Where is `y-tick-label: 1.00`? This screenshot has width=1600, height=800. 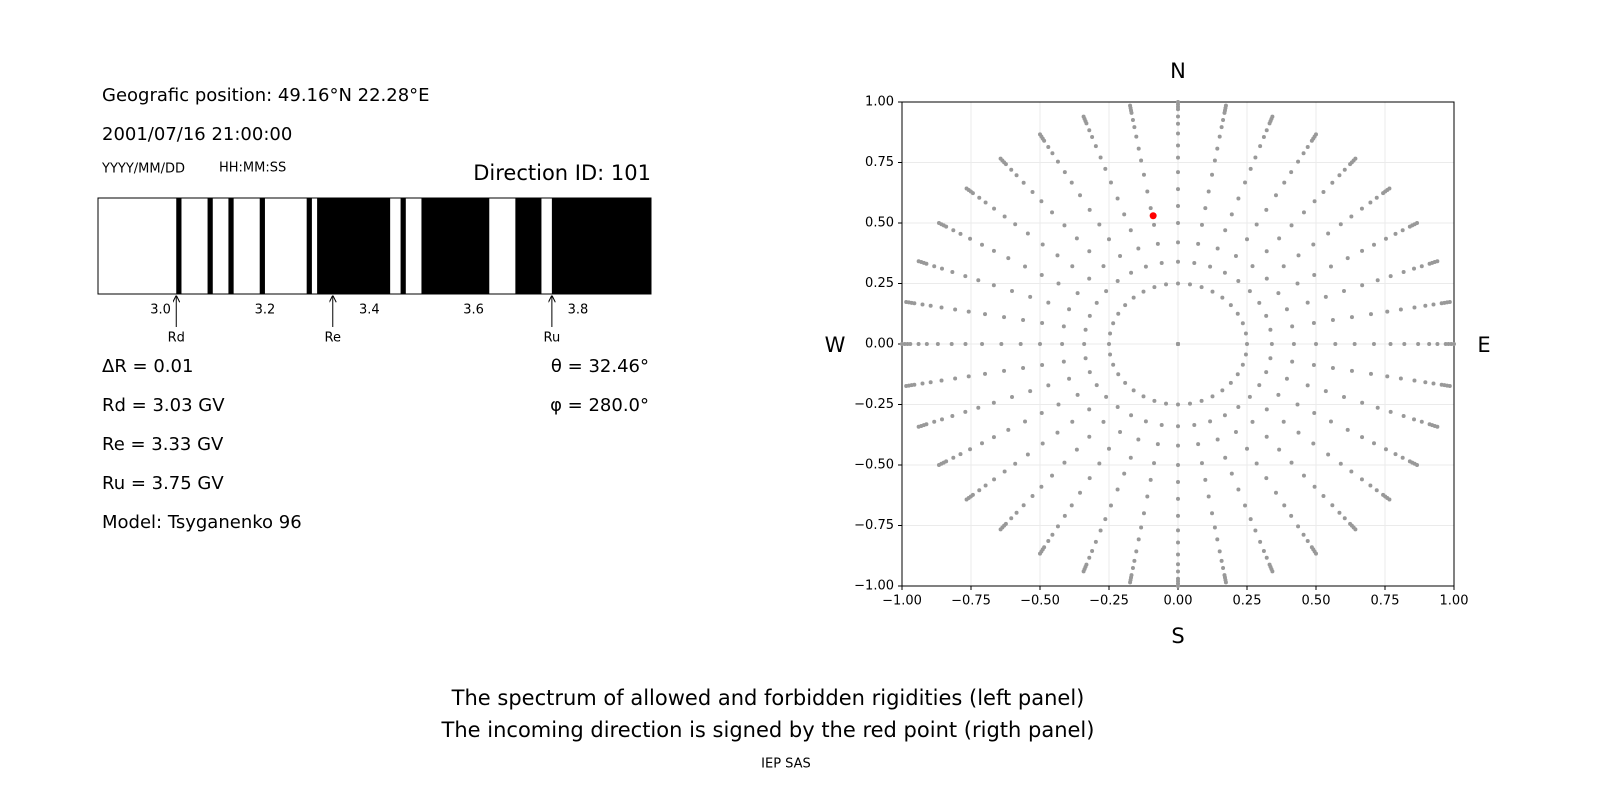 y-tick-label: 1.00 is located at coordinates (879, 102).